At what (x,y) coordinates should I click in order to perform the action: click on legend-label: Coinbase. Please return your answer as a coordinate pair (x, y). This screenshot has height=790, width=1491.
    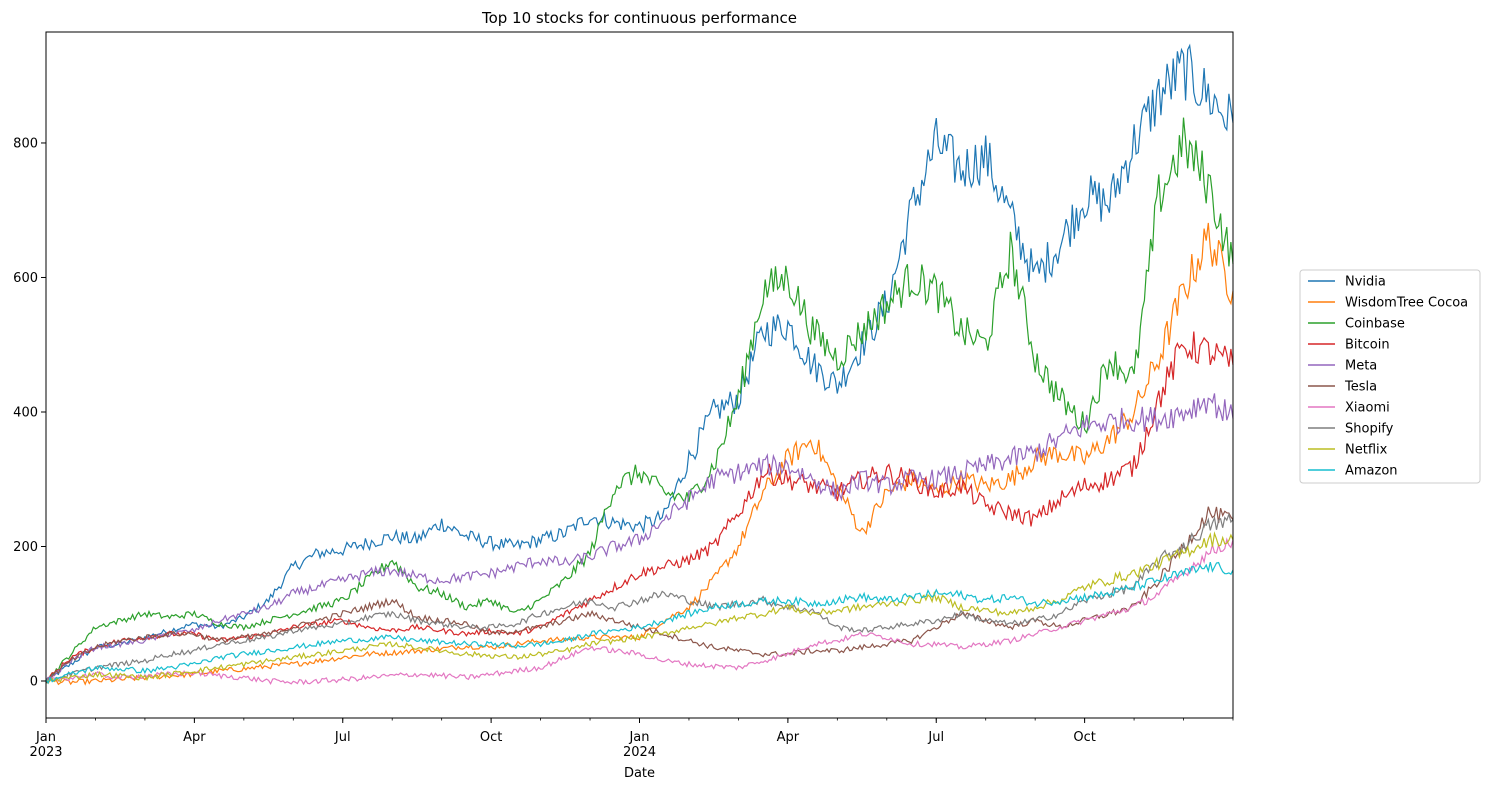
    Looking at the image, I should click on (1375, 324).